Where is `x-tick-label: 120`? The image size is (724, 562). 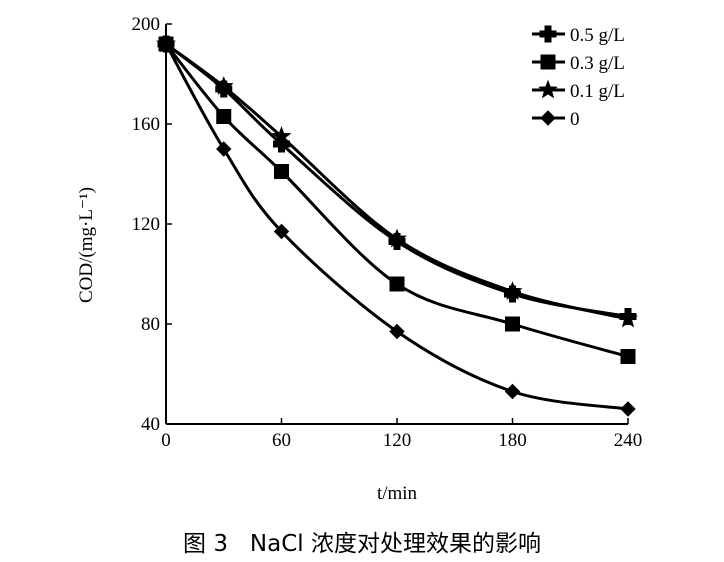 x-tick-label: 120 is located at coordinates (397, 440).